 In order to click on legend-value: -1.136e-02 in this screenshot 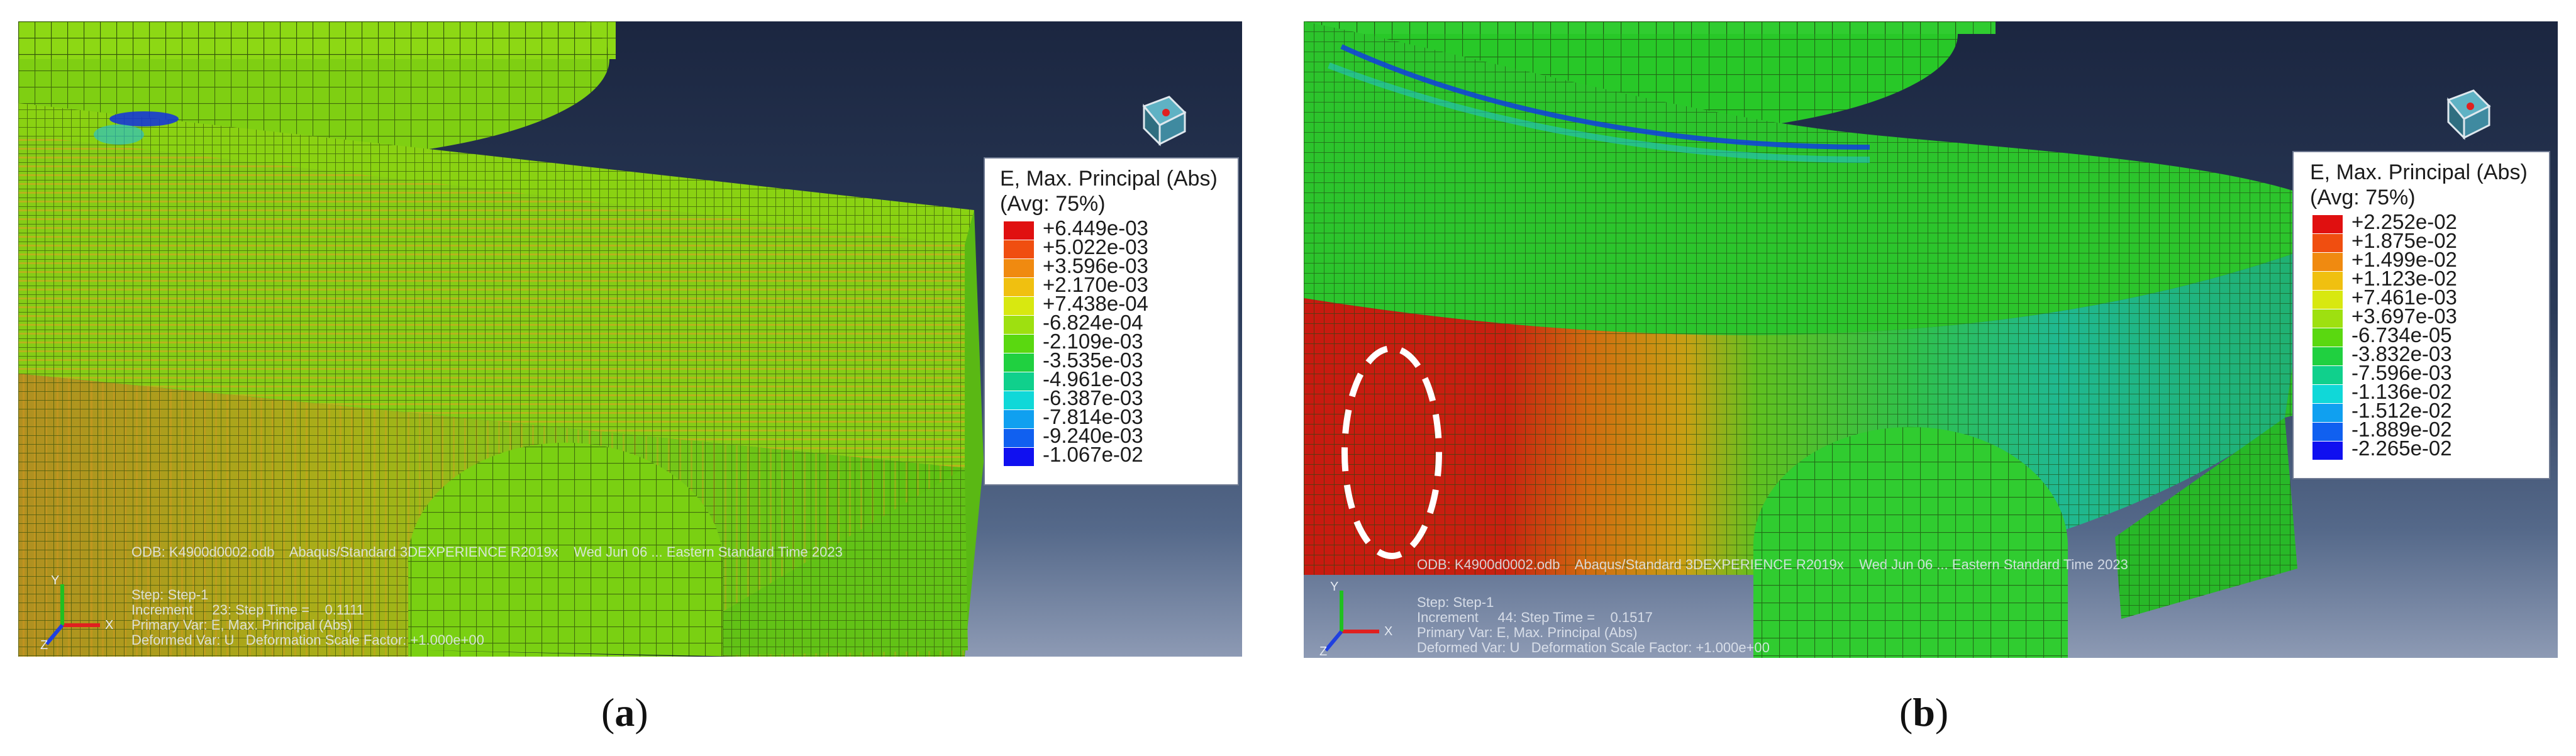, I will do `click(2401, 392)`.